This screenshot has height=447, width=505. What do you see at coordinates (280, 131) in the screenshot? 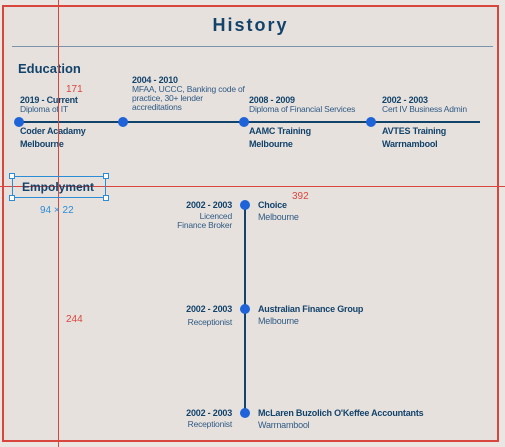
I see `education-institution: AAMC Training` at bounding box center [280, 131].